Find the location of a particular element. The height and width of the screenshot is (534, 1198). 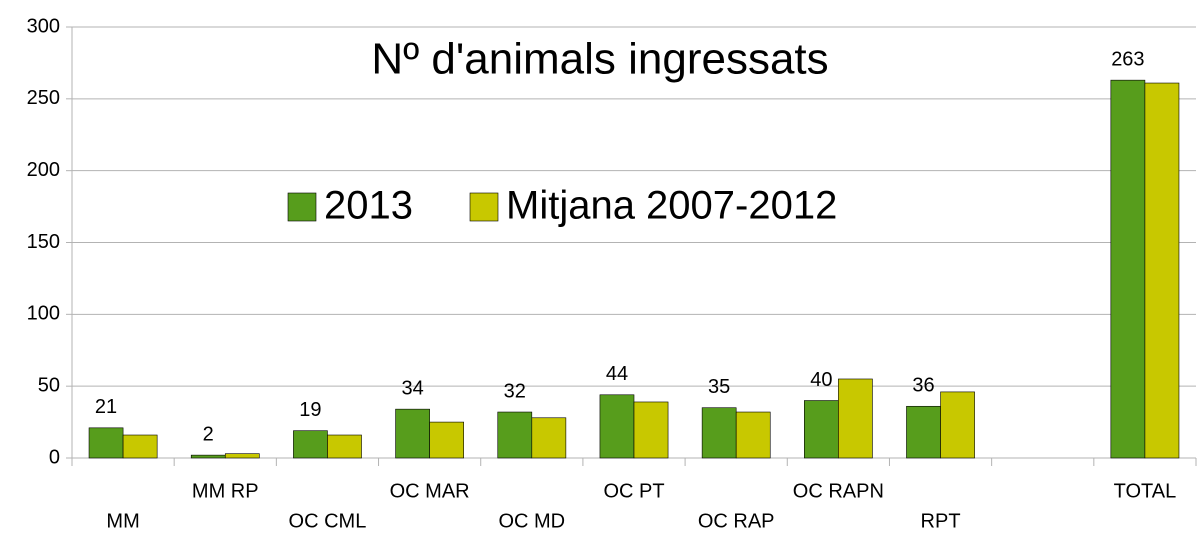

legend-label: 2013 is located at coordinates (368, 206).